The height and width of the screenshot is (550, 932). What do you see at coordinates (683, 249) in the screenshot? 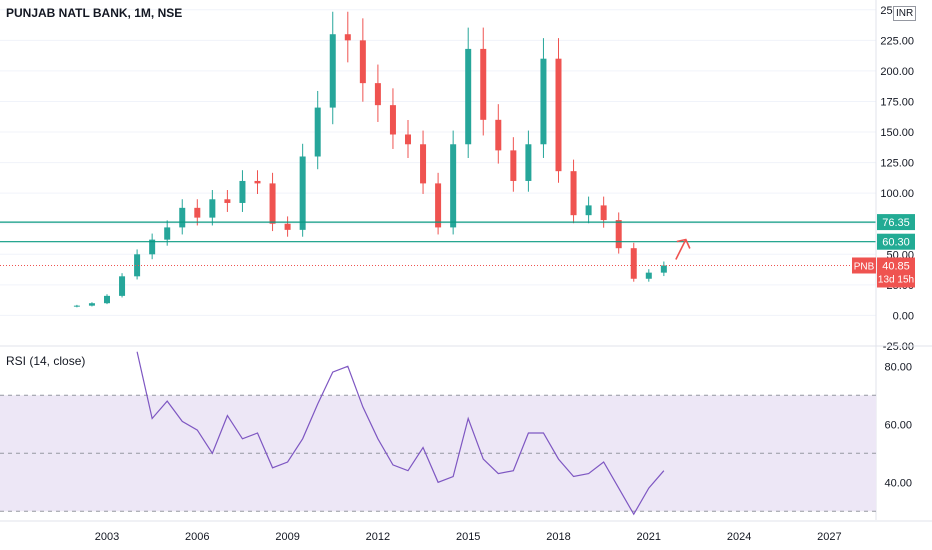
I see `up-arrow-icon` at bounding box center [683, 249].